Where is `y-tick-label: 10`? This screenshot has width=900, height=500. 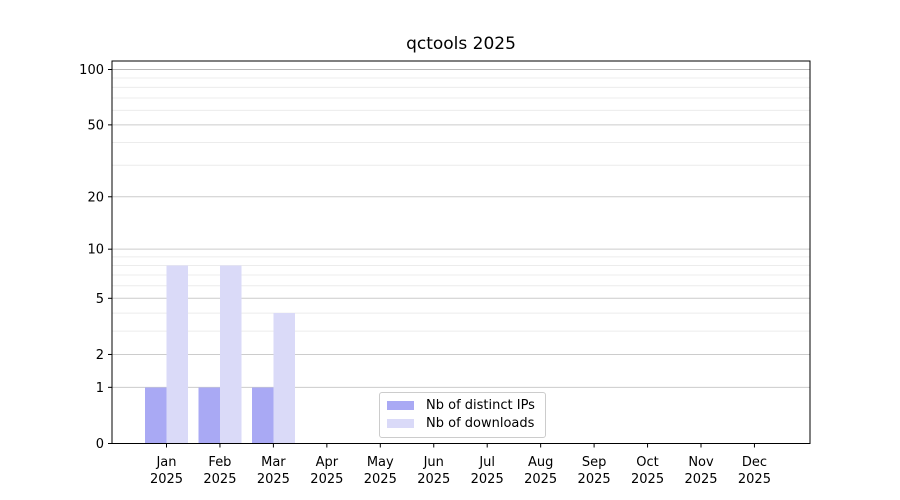 y-tick-label: 10 is located at coordinates (95, 250).